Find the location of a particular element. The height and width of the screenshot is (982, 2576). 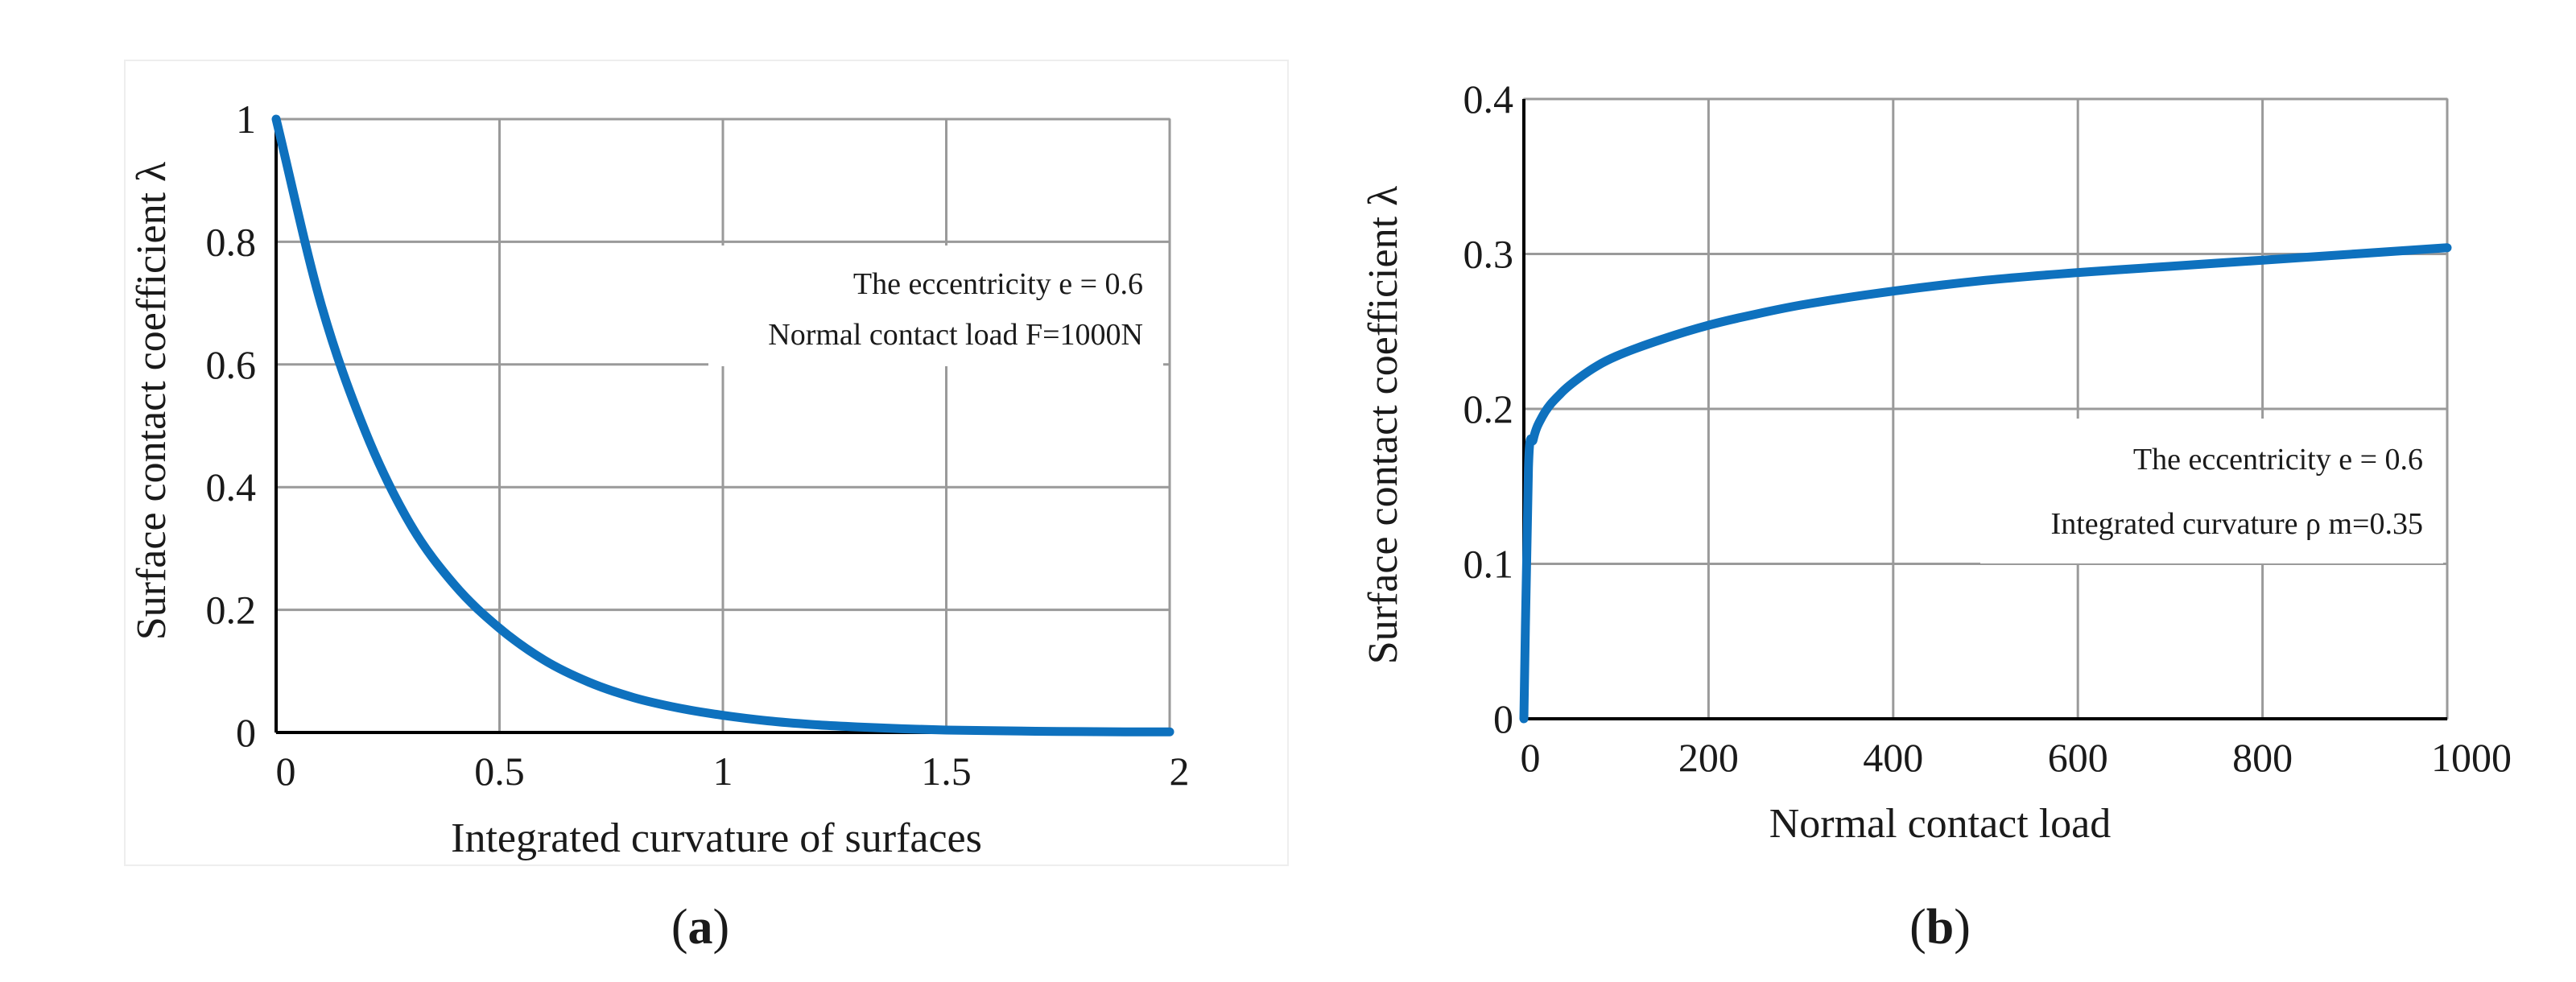

panel-a-caption: (a) is located at coordinates (700, 927).